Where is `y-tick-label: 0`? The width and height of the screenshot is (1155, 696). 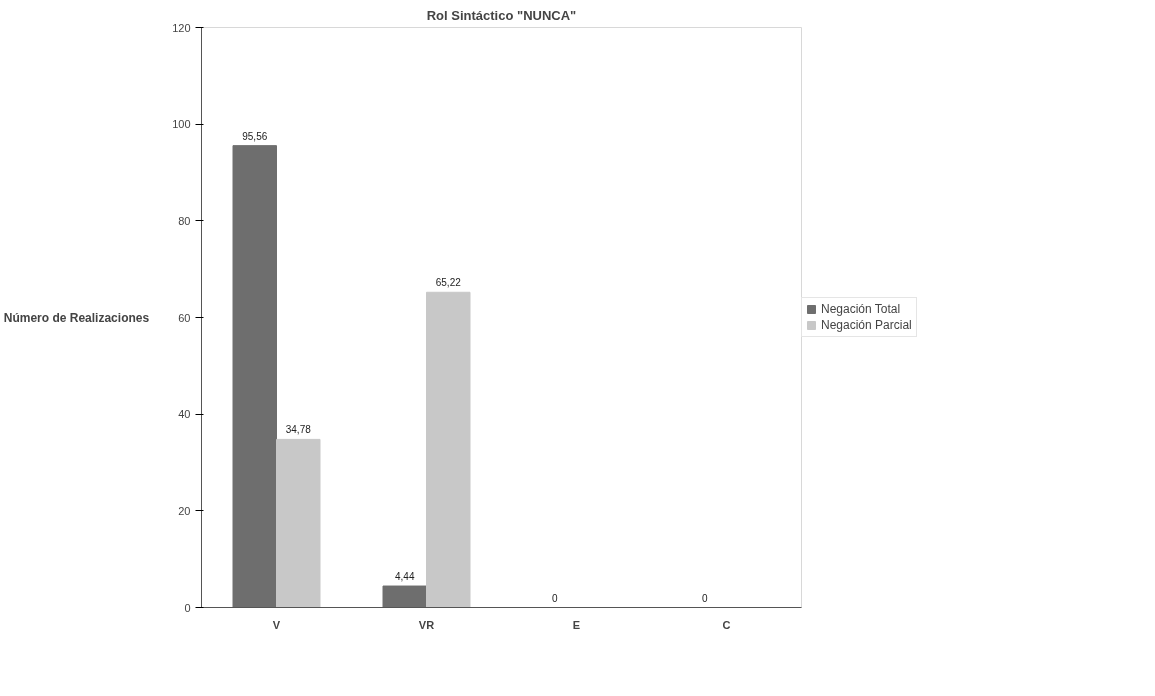
y-tick-label: 0 is located at coordinates (187, 607).